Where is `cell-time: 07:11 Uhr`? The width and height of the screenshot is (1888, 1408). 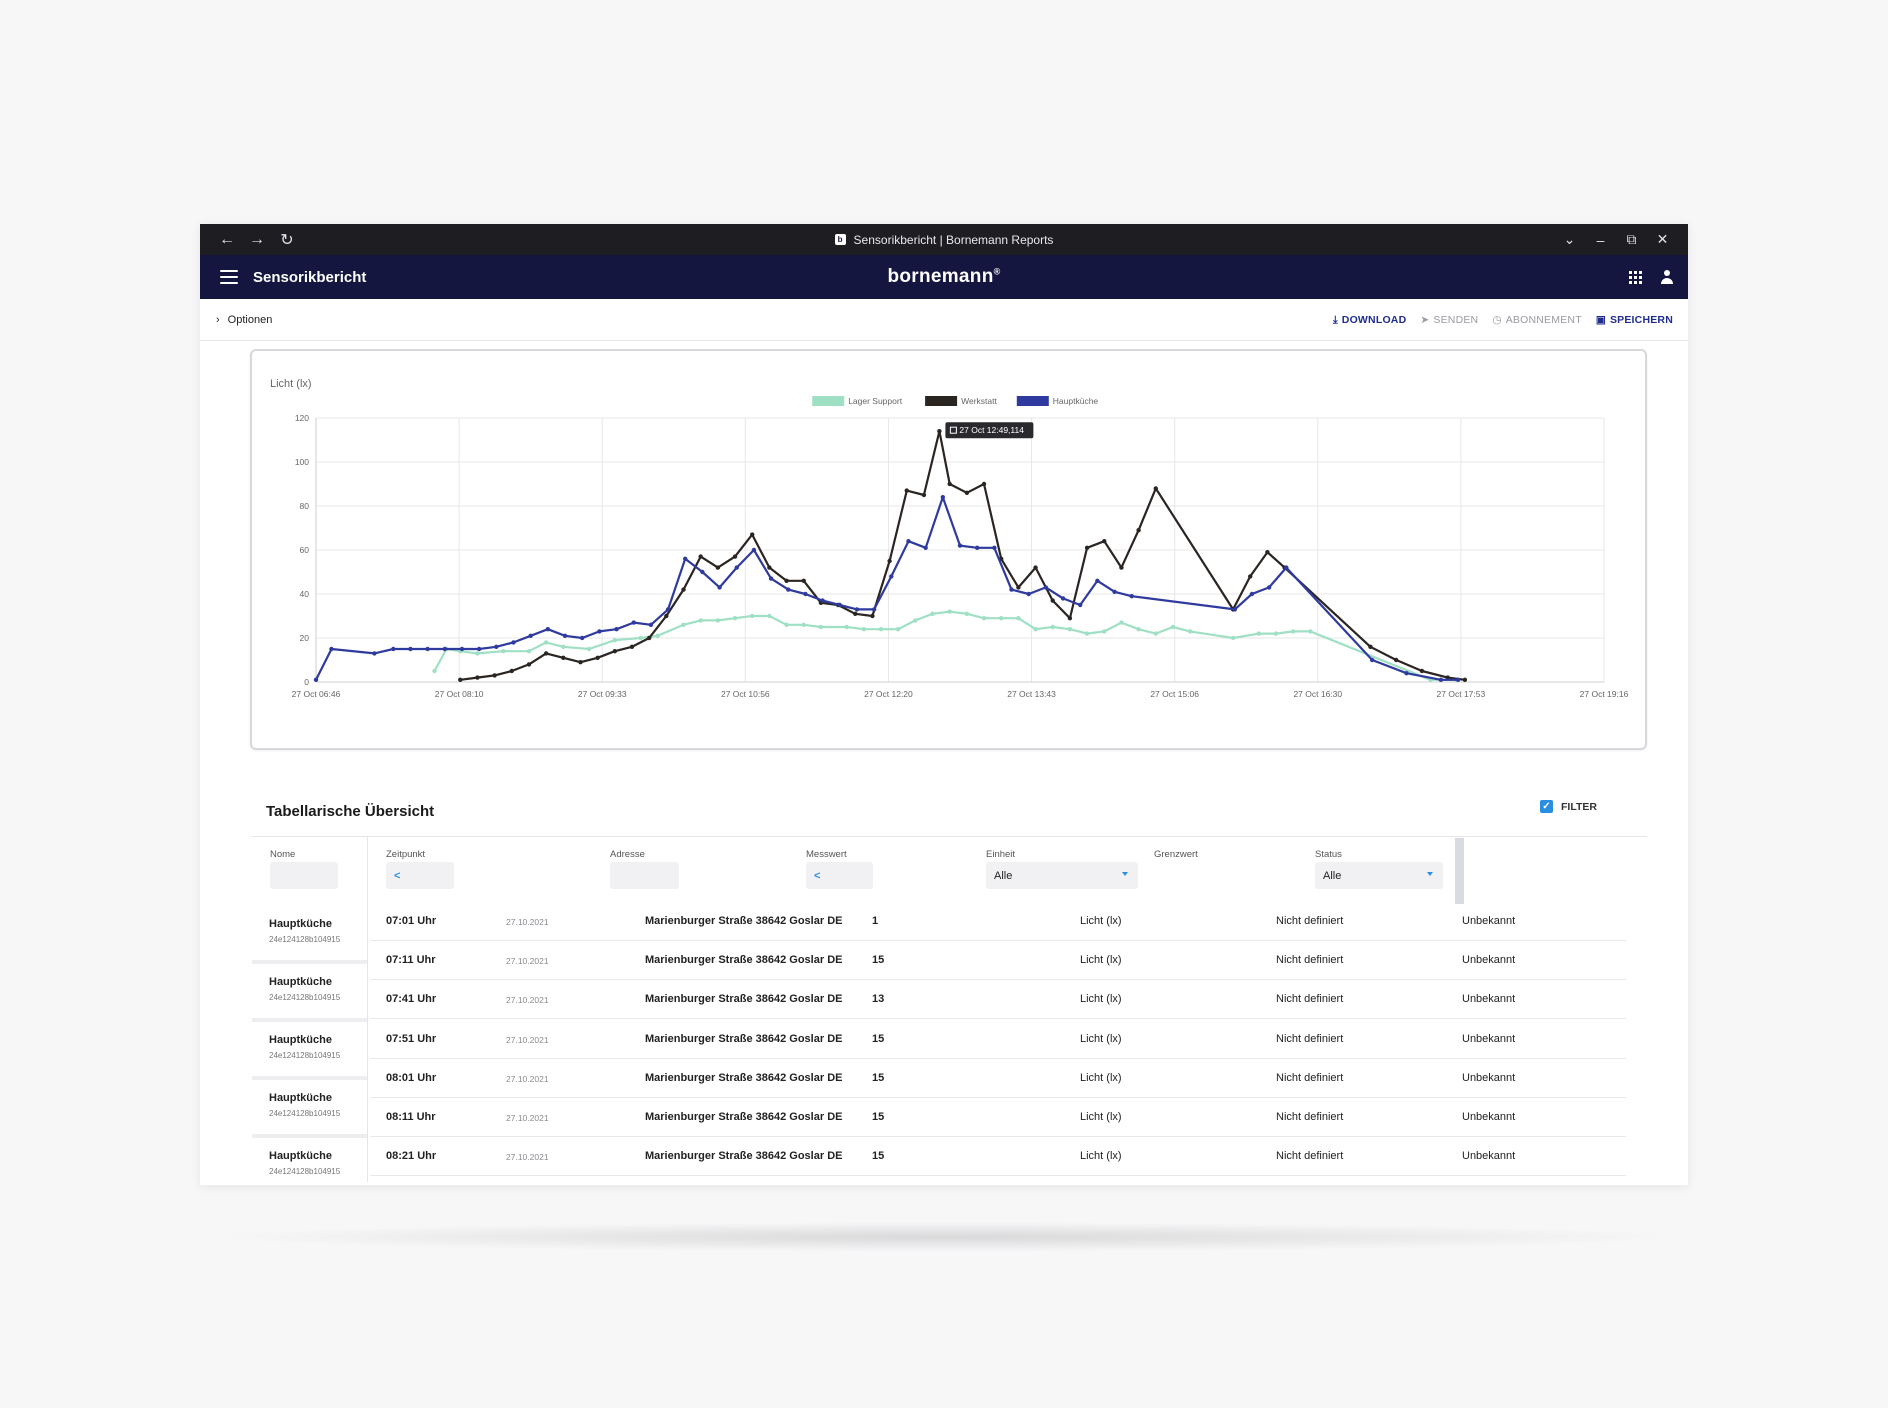 cell-time: 07:11 Uhr is located at coordinates (411, 960).